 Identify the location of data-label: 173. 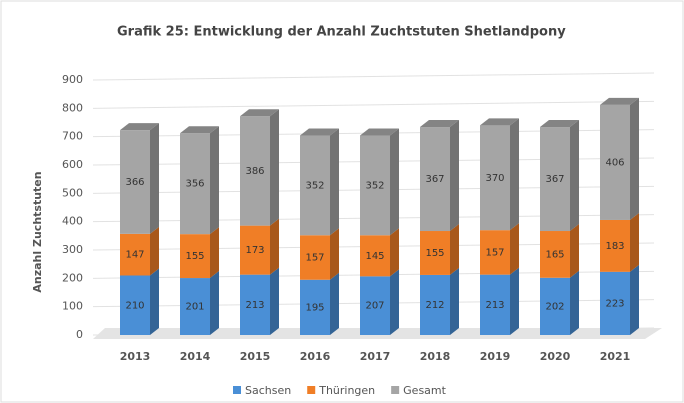
(254, 250).